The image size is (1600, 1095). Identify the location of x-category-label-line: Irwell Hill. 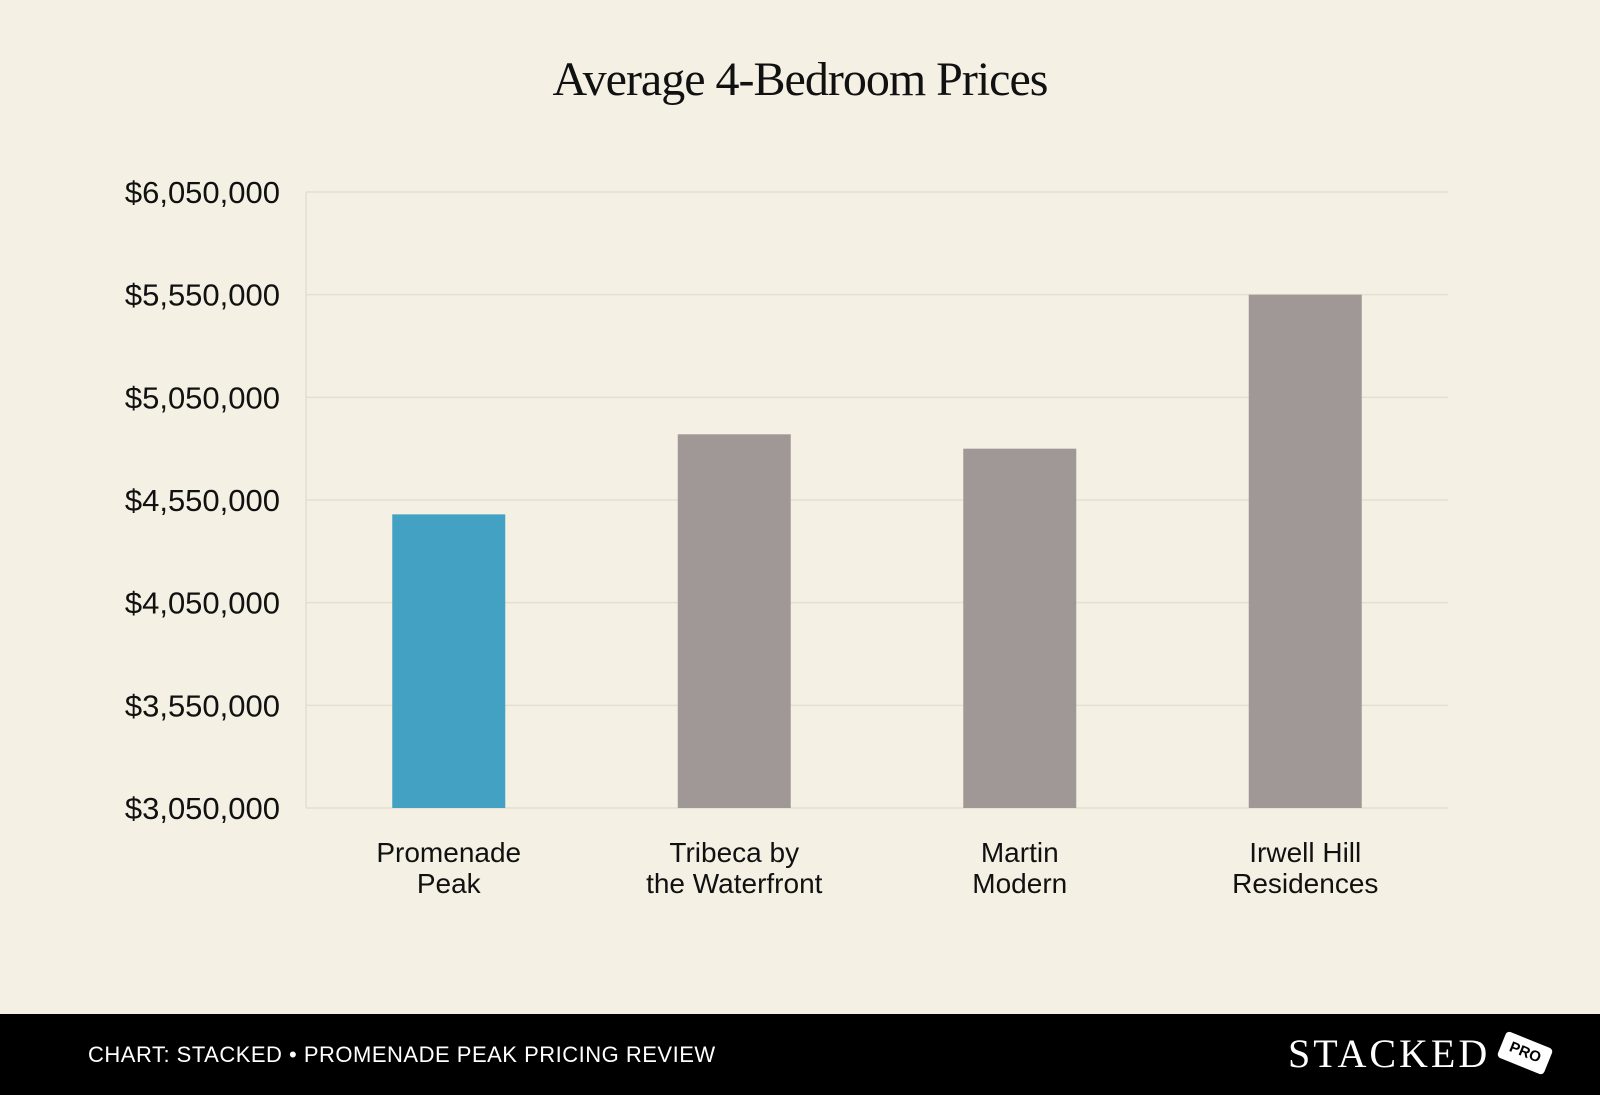
(1305, 852).